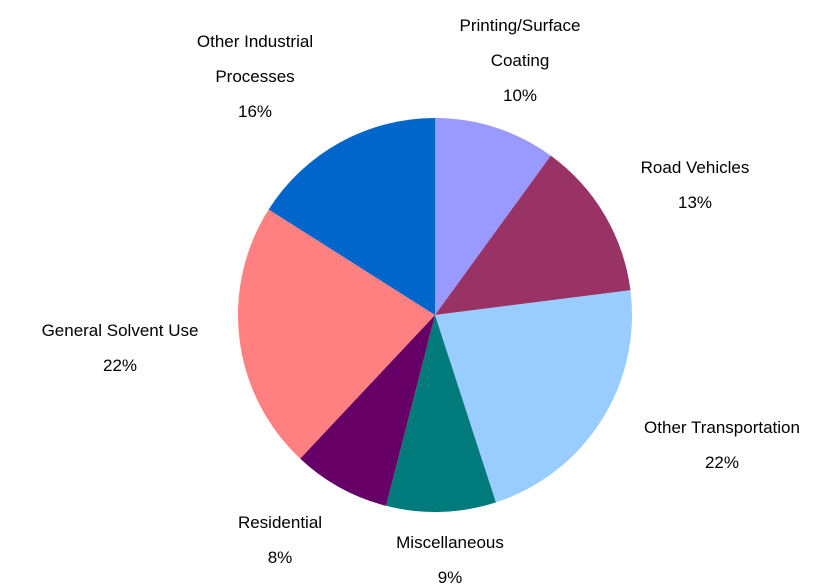  I want to click on category-name: Other Transportation, so click(722, 427).